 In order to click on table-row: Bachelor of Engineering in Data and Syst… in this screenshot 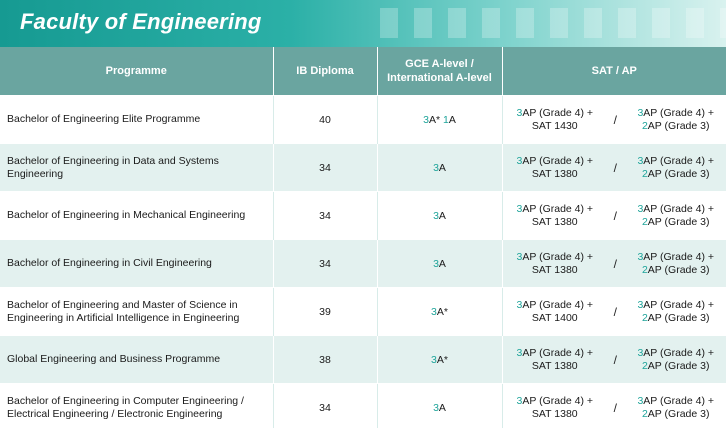, I will do `click(363, 167)`.